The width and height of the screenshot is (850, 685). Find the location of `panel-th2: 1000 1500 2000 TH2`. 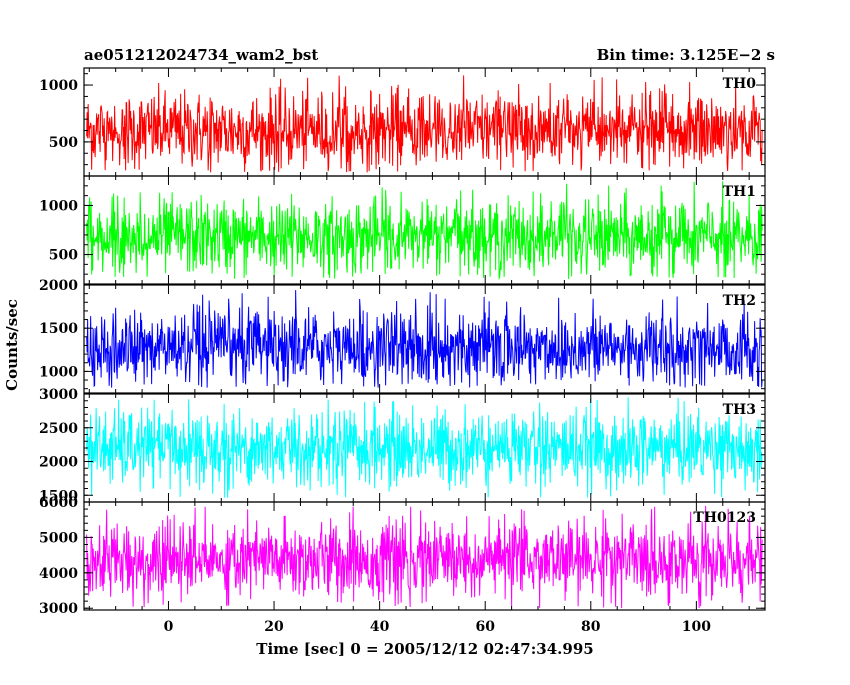

panel-th2: 1000 1500 2000 TH2 is located at coordinates (402, 335).